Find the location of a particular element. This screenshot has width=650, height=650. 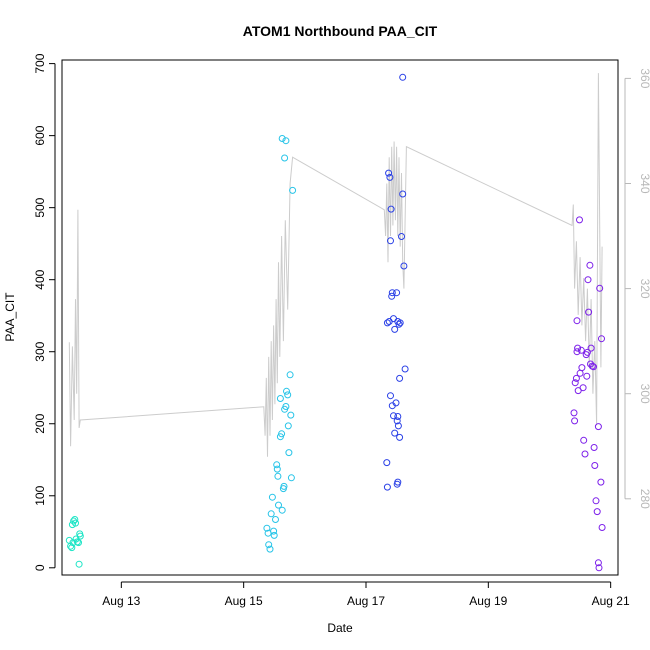

y-tick-label-6: 500 is located at coordinates (40, 207).